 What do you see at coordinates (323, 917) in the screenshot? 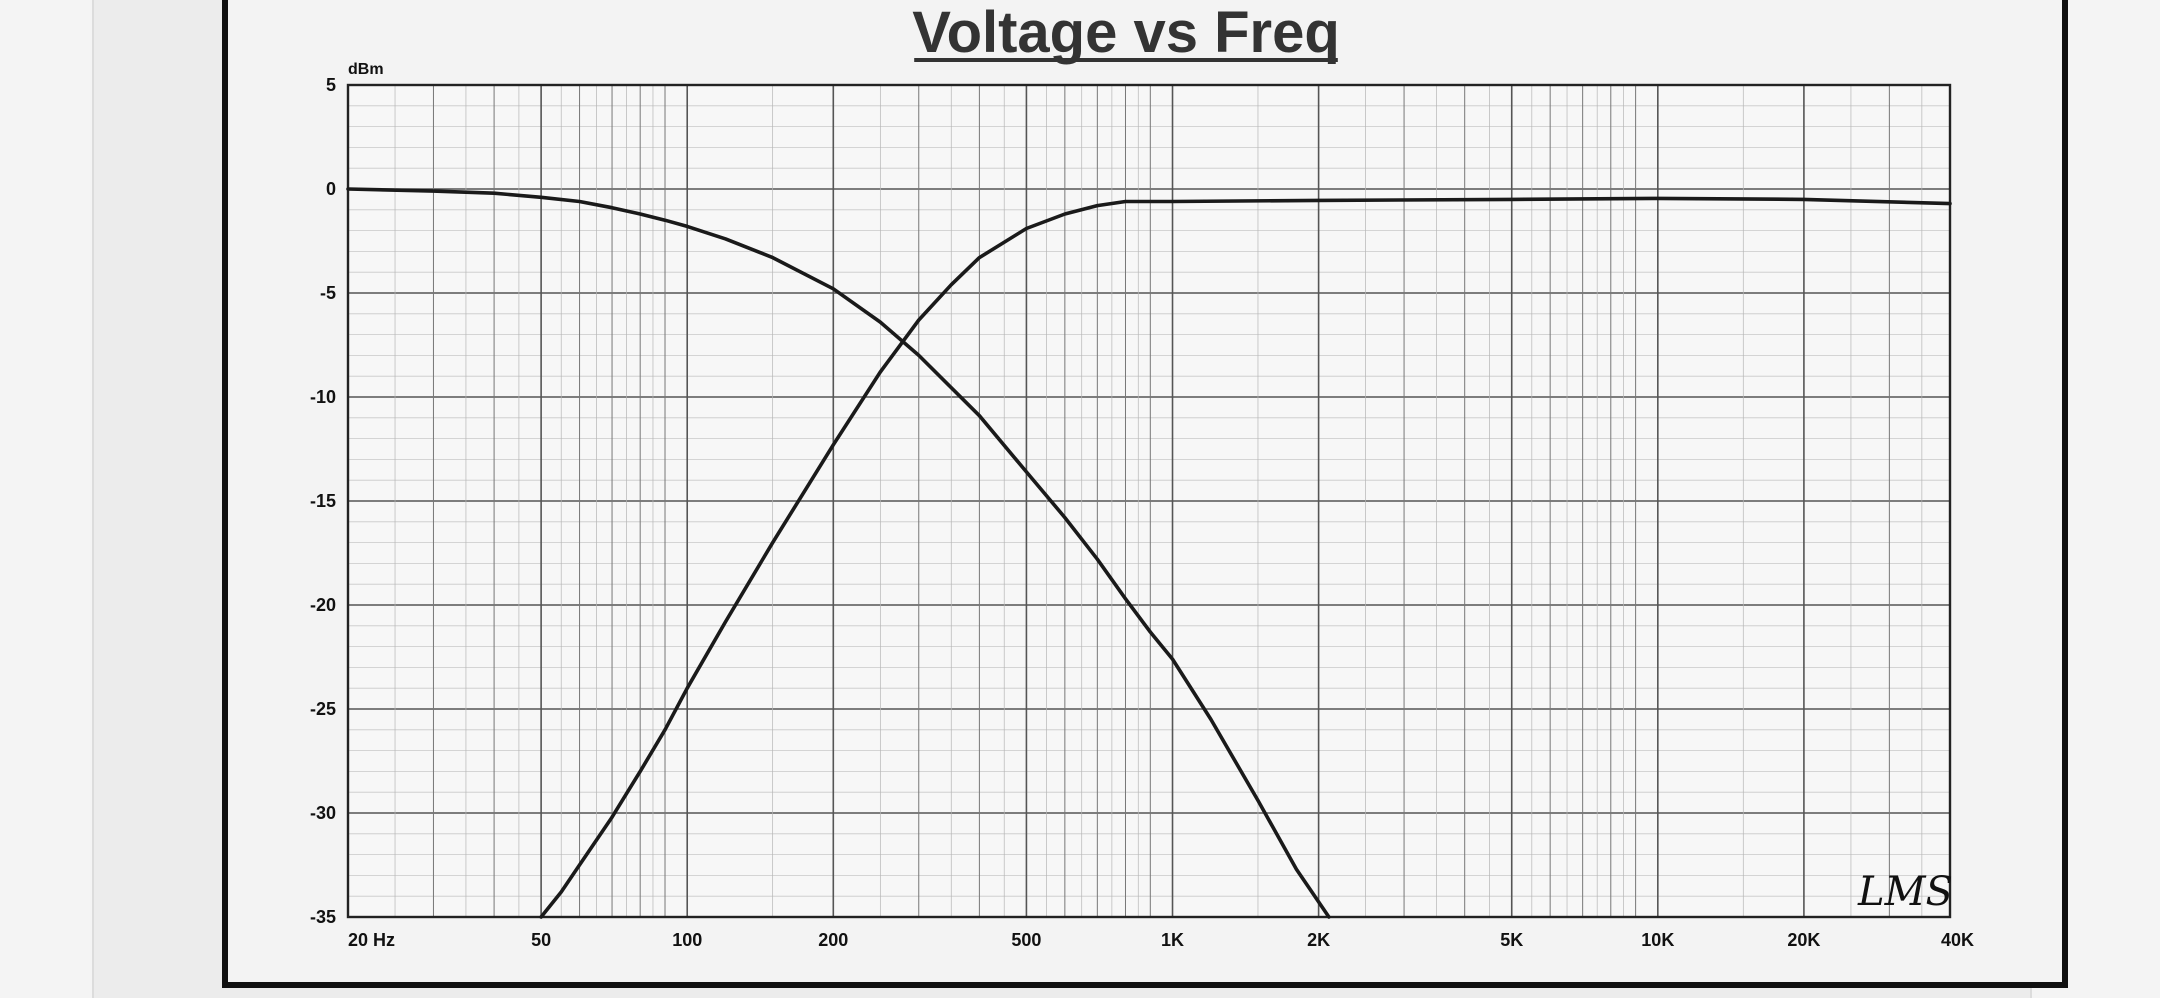
I see `y-tick-label: -35` at bounding box center [323, 917].